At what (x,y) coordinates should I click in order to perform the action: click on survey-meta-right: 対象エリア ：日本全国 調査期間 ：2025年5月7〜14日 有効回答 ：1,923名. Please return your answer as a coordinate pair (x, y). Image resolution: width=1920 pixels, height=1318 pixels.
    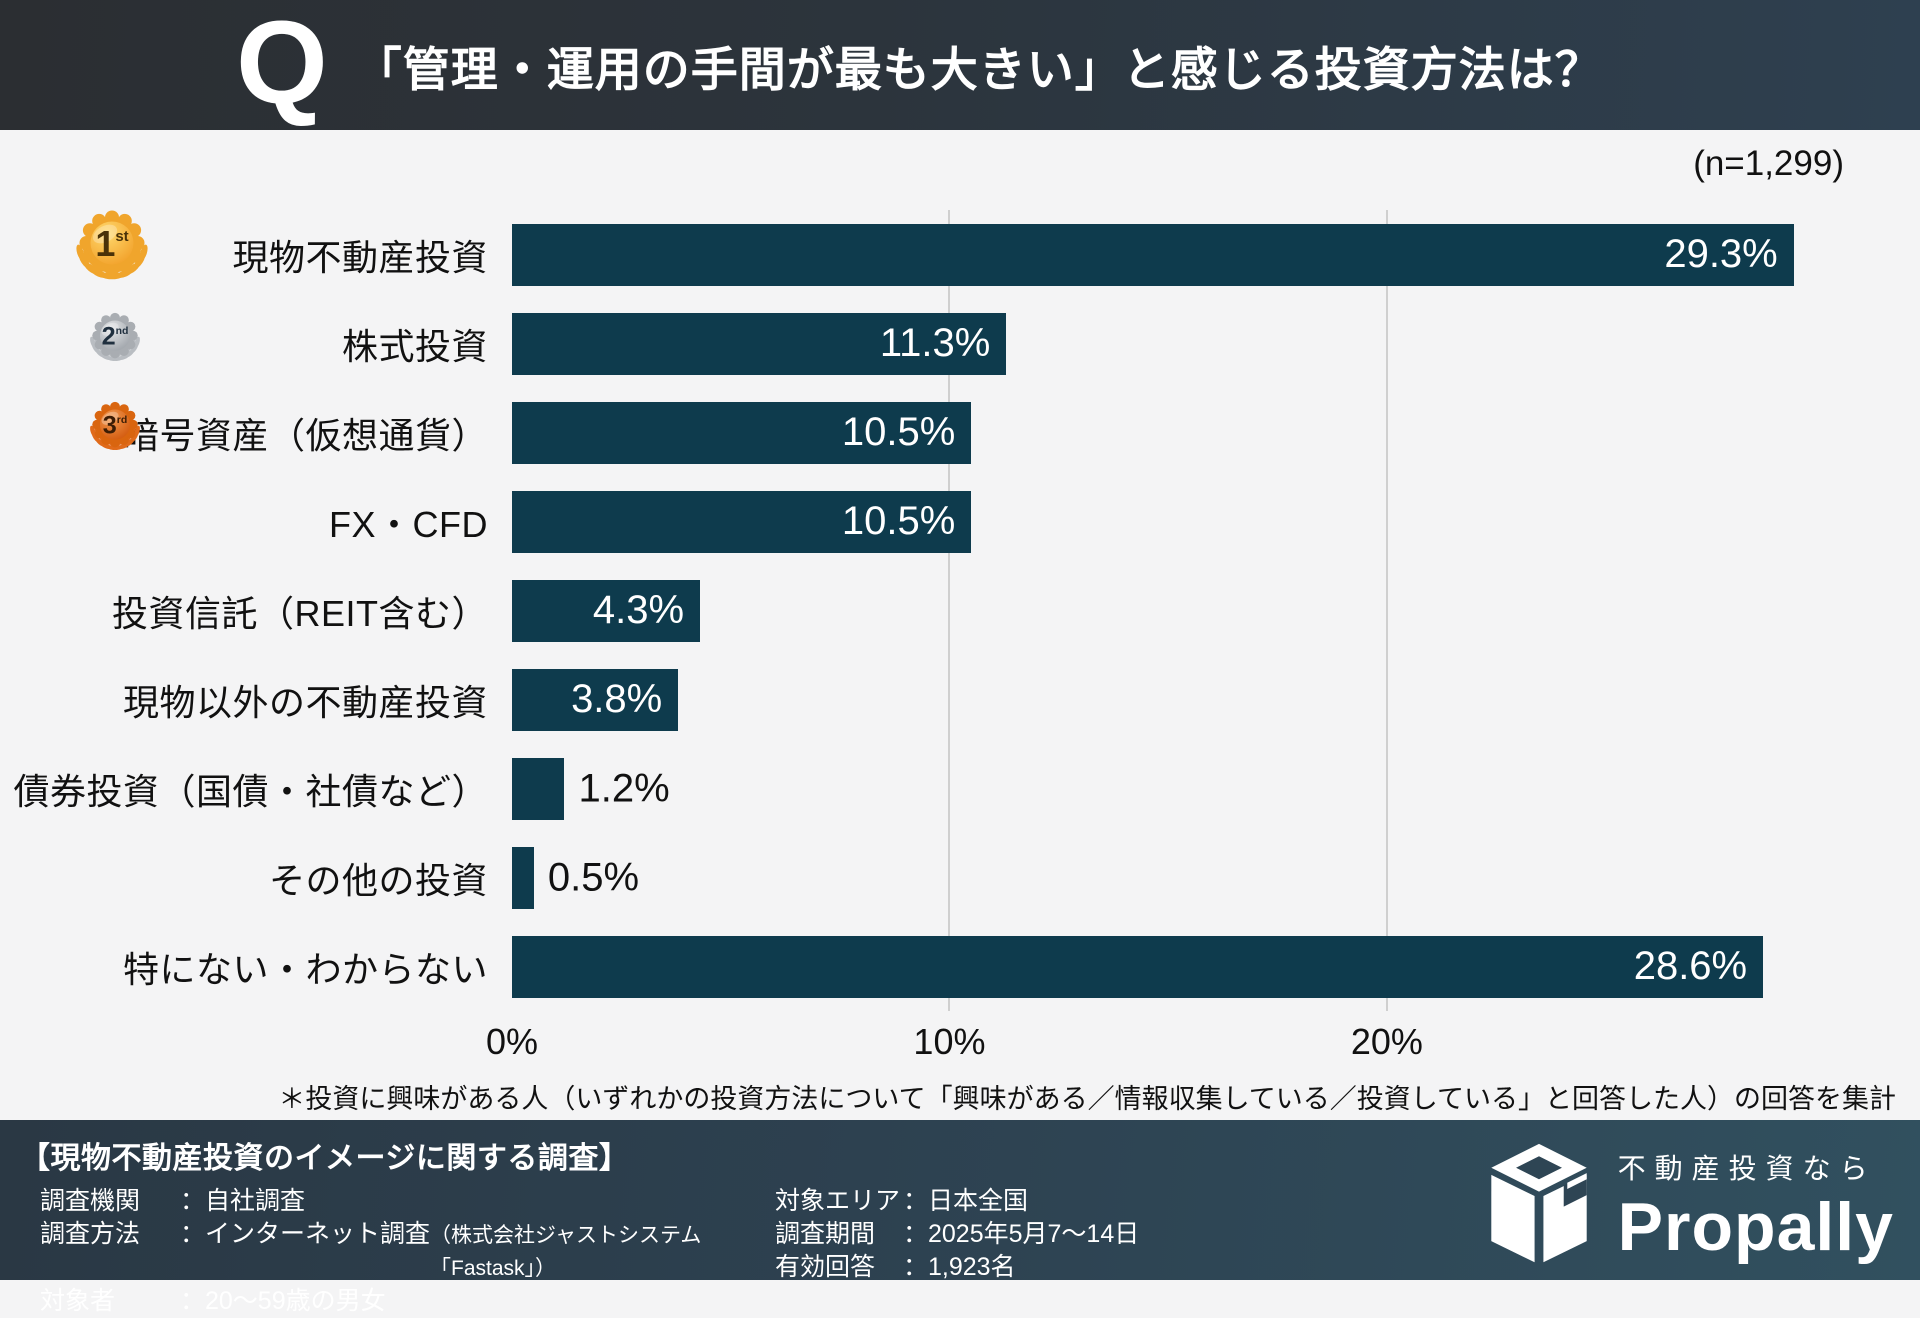
    Looking at the image, I should click on (957, 1251).